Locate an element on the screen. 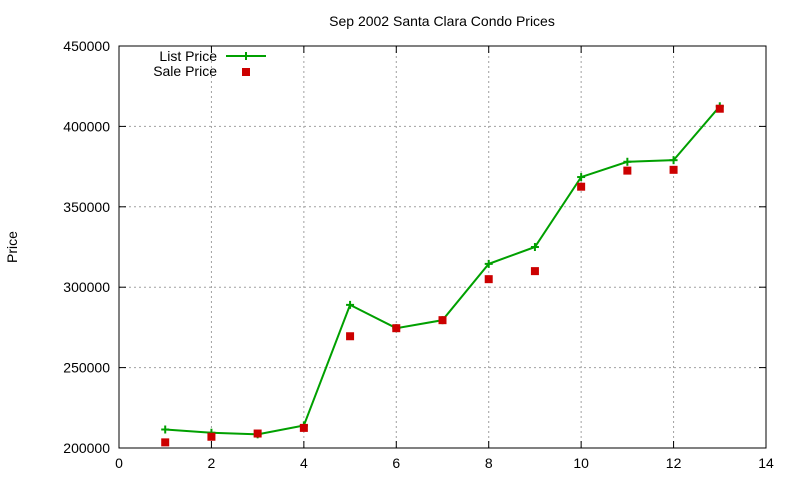  legend-marker-sale-price is located at coordinates (246, 72).